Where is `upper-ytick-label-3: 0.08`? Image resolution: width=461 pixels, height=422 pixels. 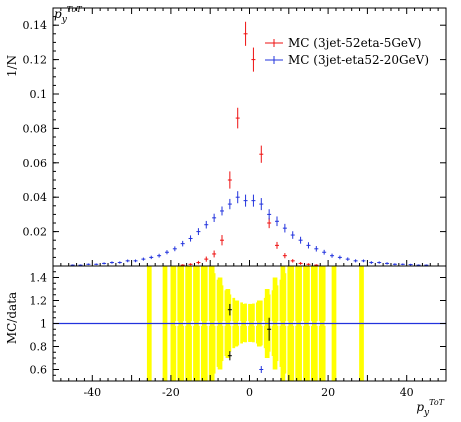 upper-ytick-label-3: 0.08 is located at coordinates (35, 128).